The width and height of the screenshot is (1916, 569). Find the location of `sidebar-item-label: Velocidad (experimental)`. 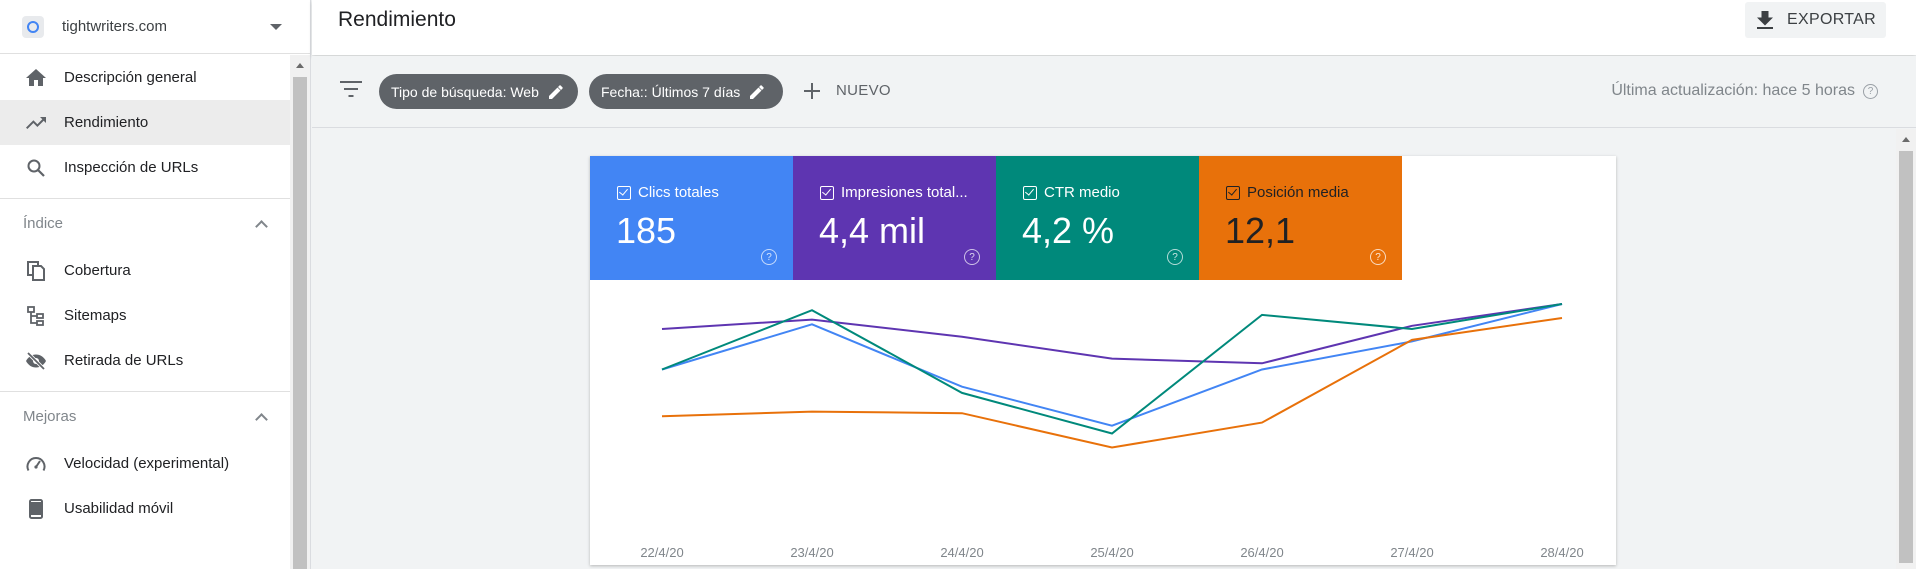

sidebar-item-label: Velocidad (experimental) is located at coordinates (147, 463).